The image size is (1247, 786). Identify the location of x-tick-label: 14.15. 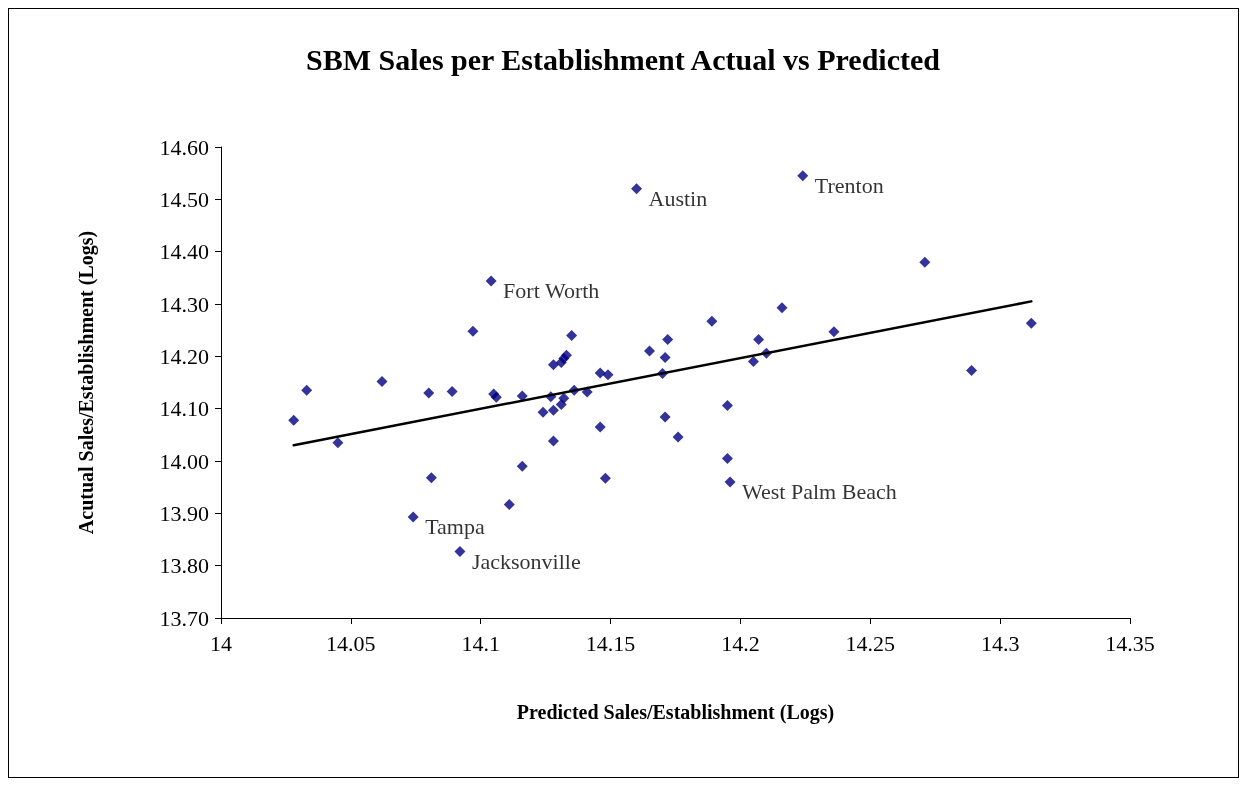
(610, 643).